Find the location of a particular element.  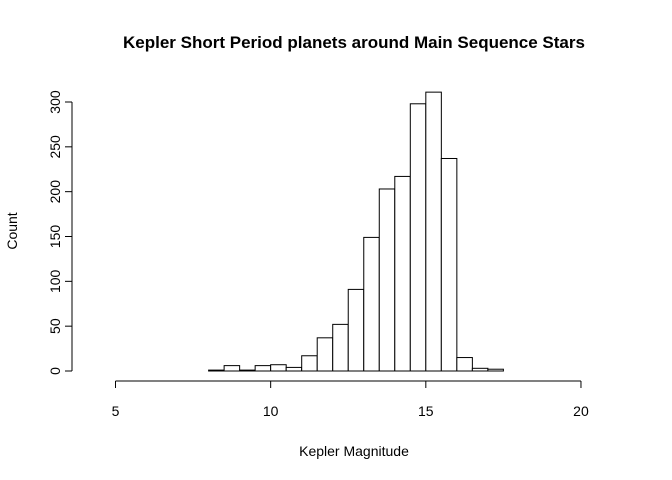

y-tick-label: 50 is located at coordinates (55, 326).